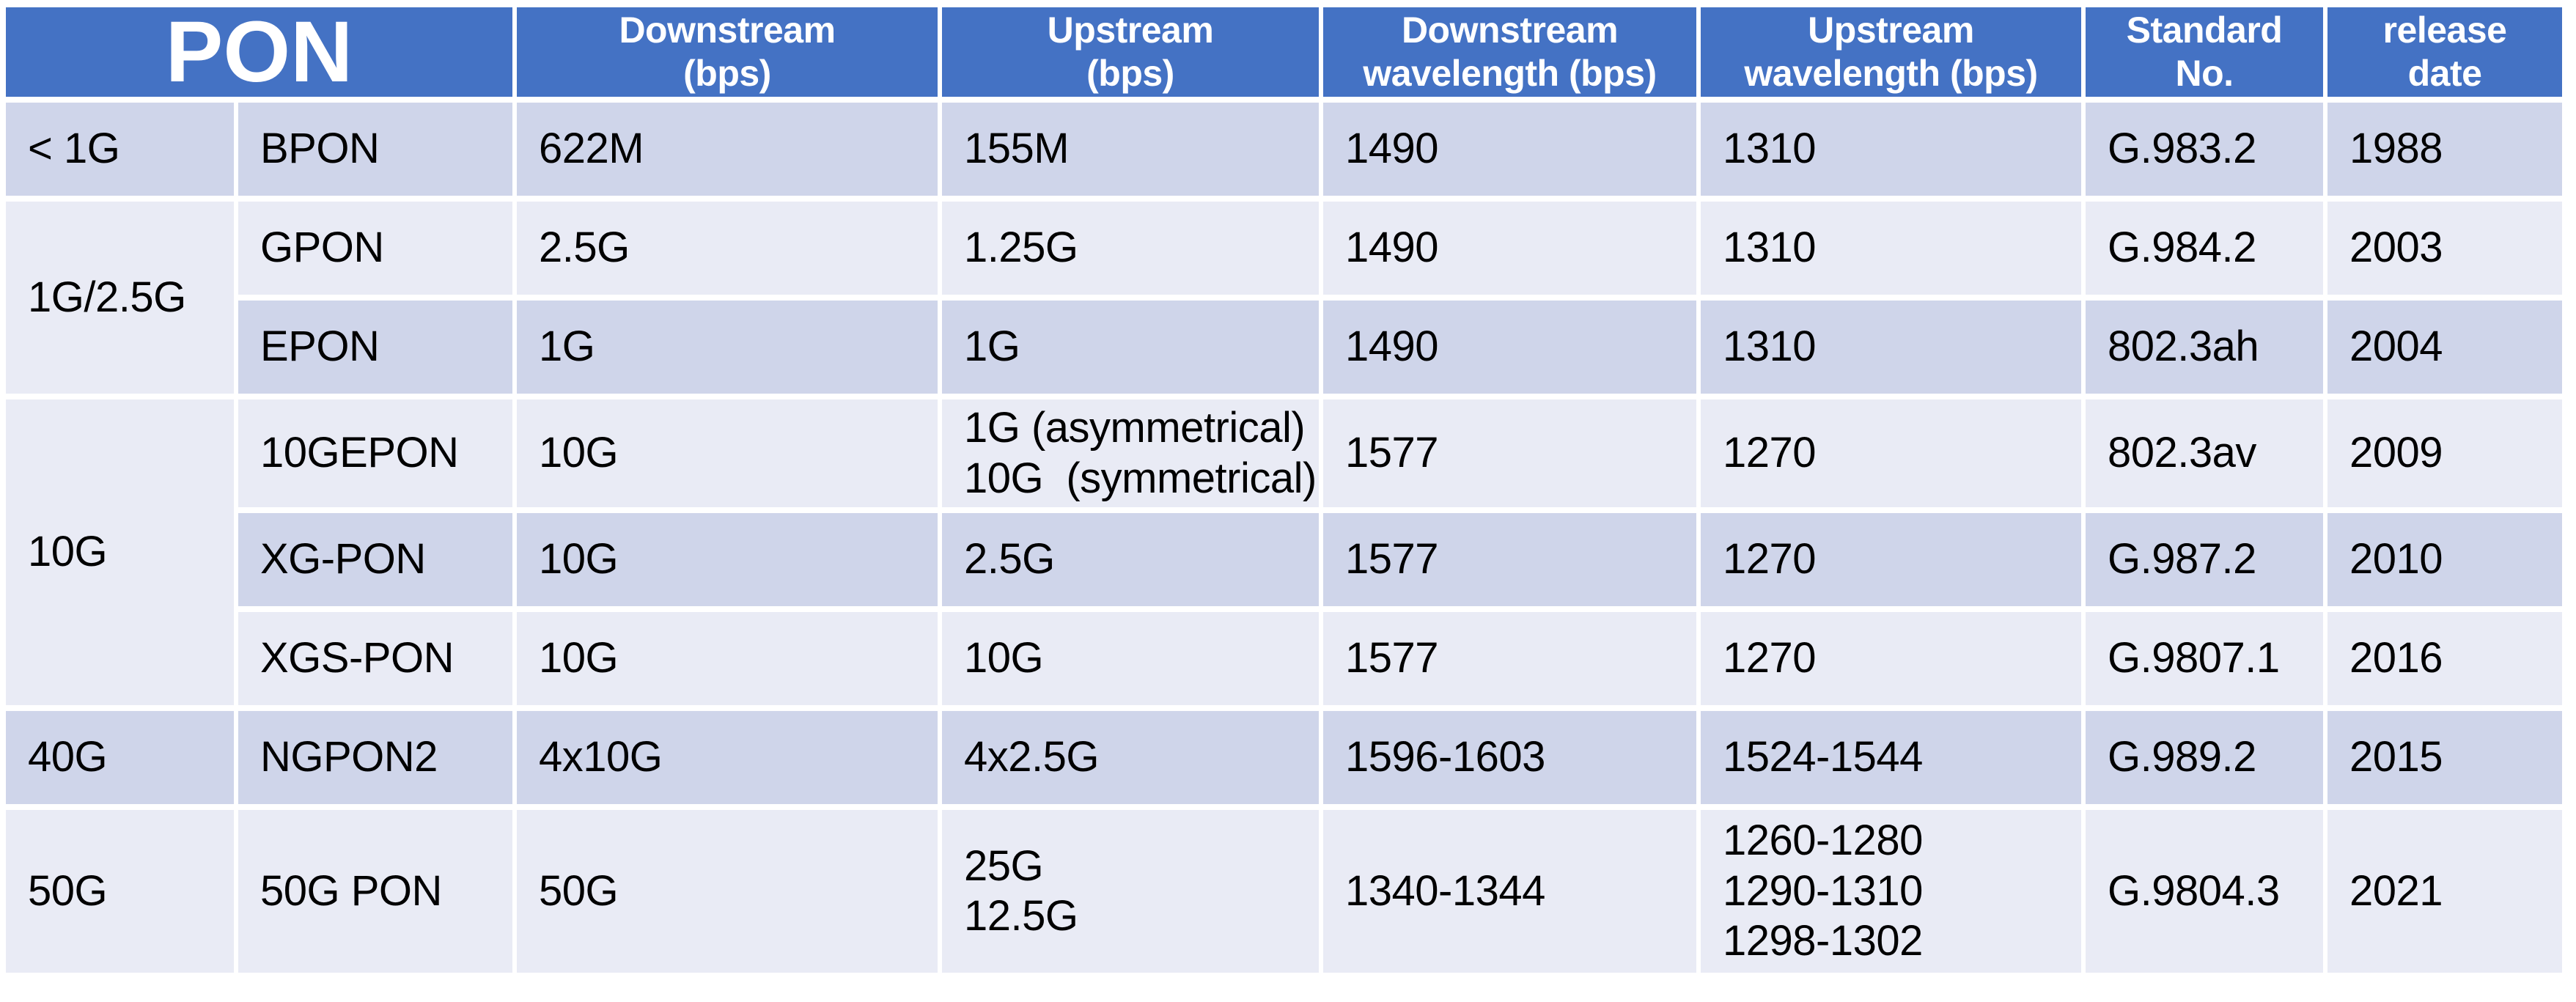  Describe the element at coordinates (727, 149) in the screenshot. I see `cell-bpon-downstream: 622M` at that location.